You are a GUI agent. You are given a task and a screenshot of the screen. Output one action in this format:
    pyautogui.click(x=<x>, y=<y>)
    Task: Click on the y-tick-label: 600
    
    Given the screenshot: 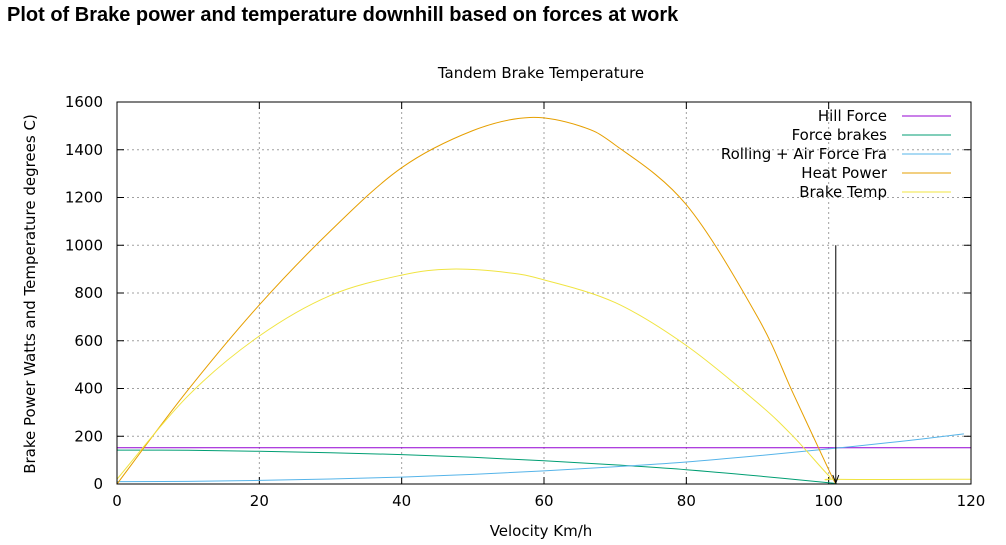 What is the action you would take?
    pyautogui.click(x=88, y=341)
    